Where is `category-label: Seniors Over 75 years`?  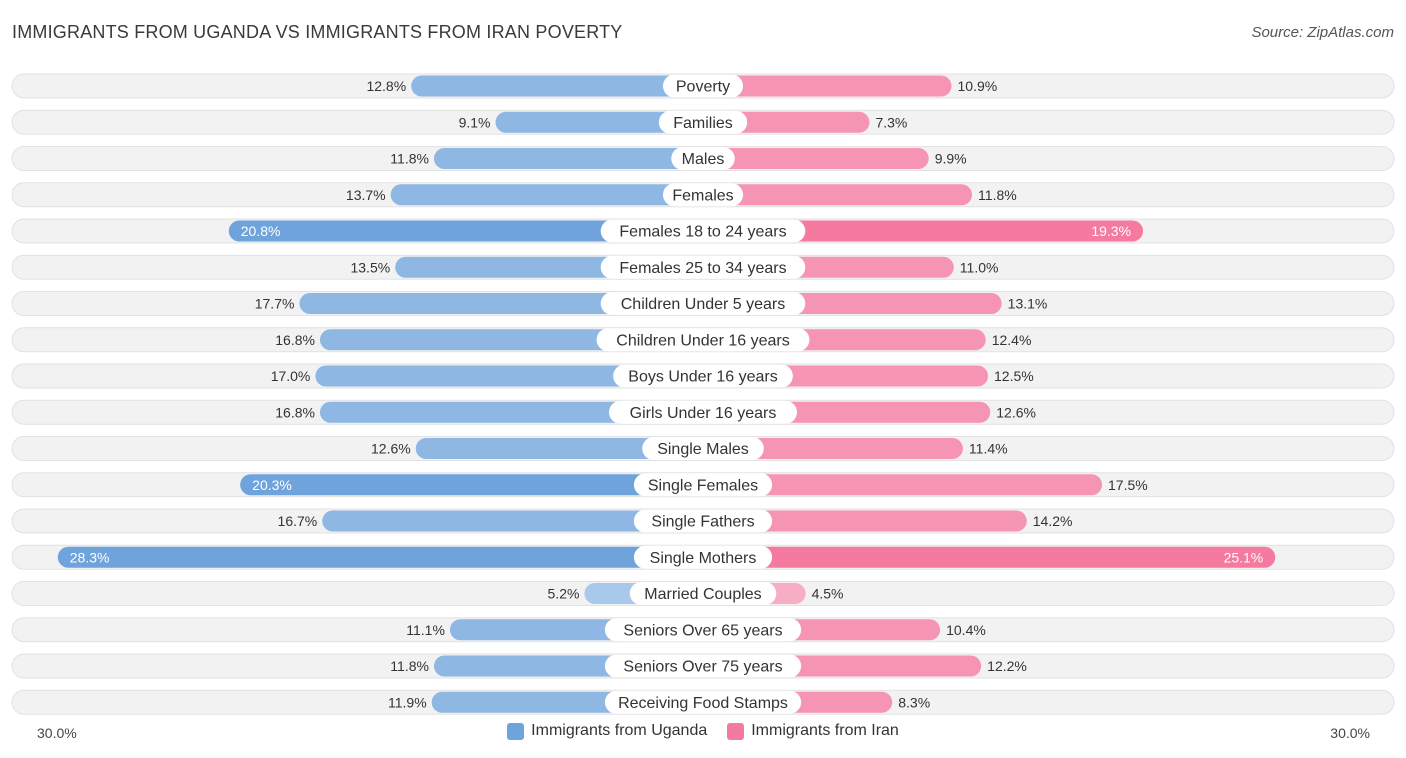
category-label: Seniors Over 75 years is located at coordinates (702, 667).